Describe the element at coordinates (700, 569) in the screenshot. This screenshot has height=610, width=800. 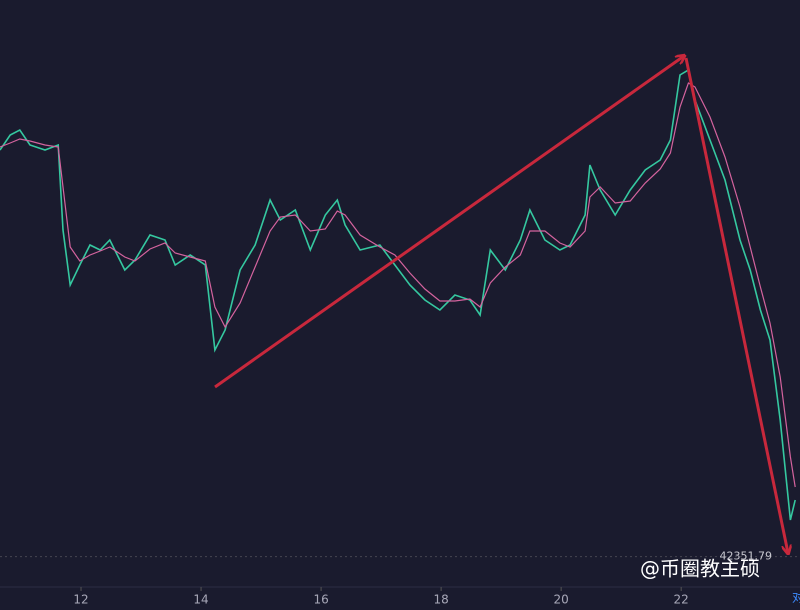
I see `watermark: @币圈教主硕` at that location.